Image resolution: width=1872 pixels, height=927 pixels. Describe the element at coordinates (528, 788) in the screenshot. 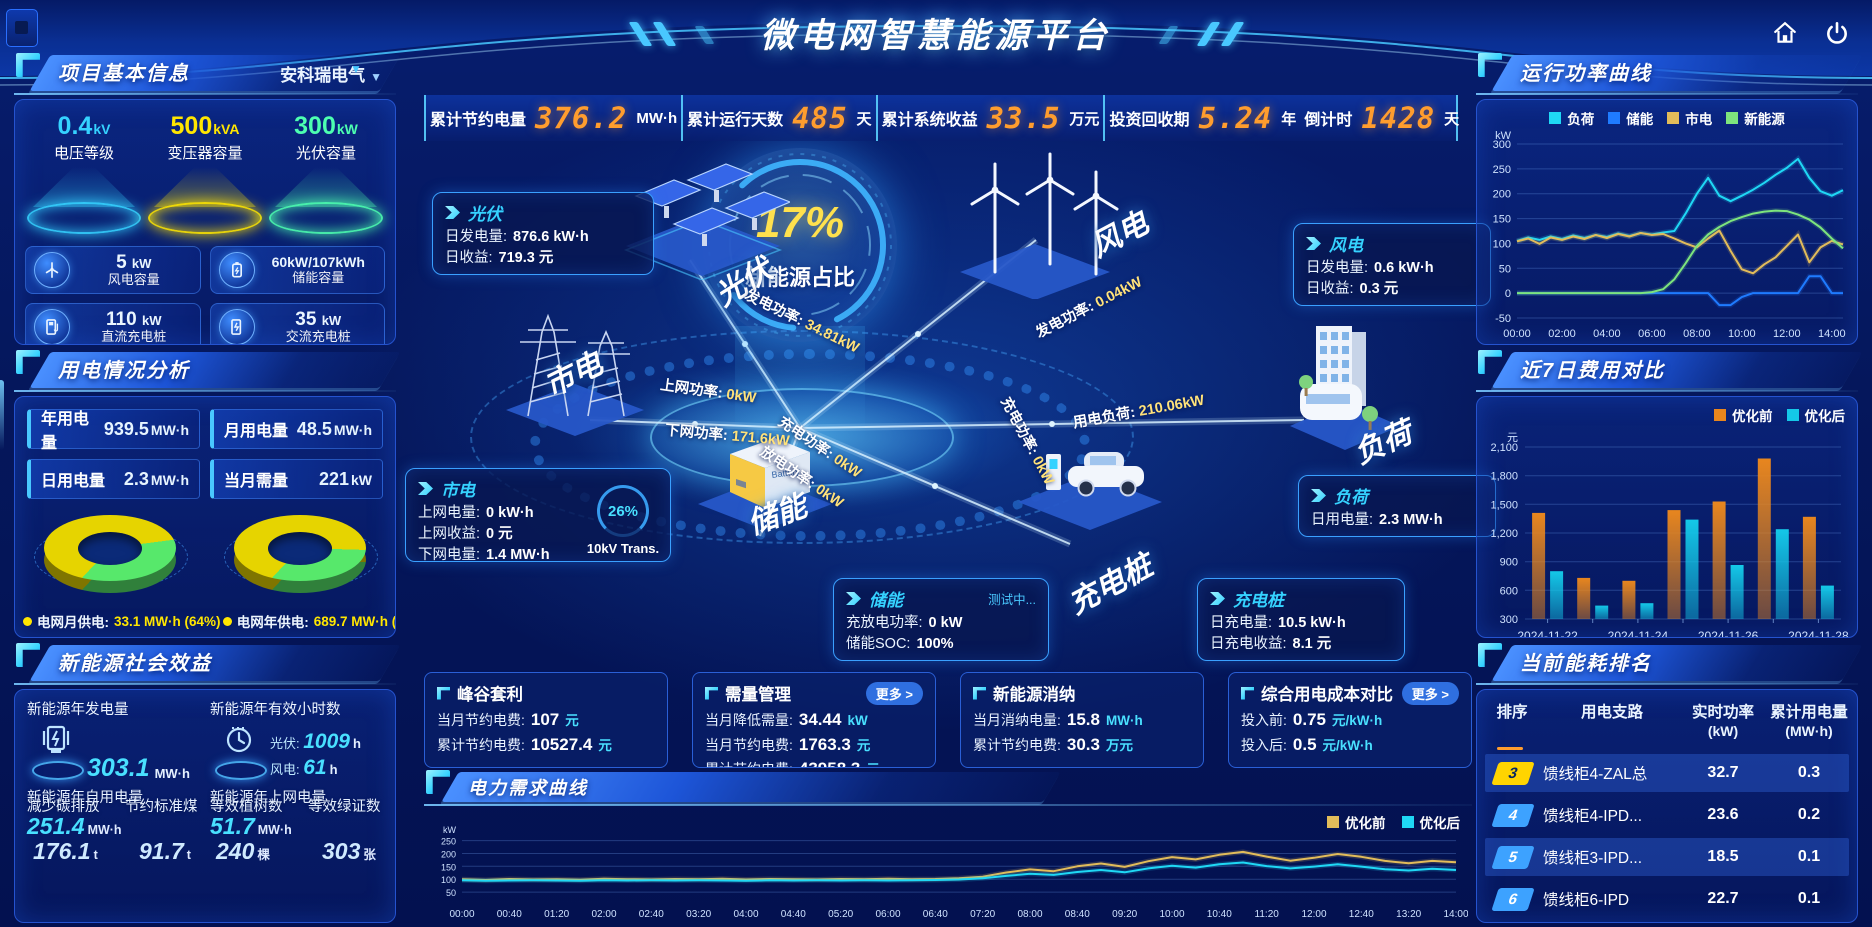

I see `panel-title: 电力需求曲线` at that location.